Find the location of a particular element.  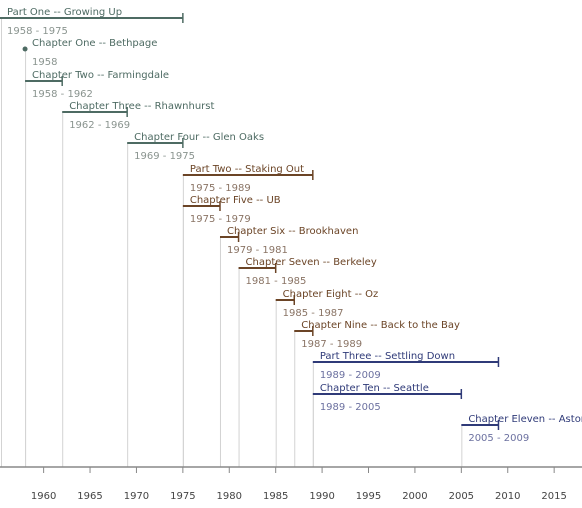

event-4-range: 1969 - 1975 is located at coordinates (164, 156).